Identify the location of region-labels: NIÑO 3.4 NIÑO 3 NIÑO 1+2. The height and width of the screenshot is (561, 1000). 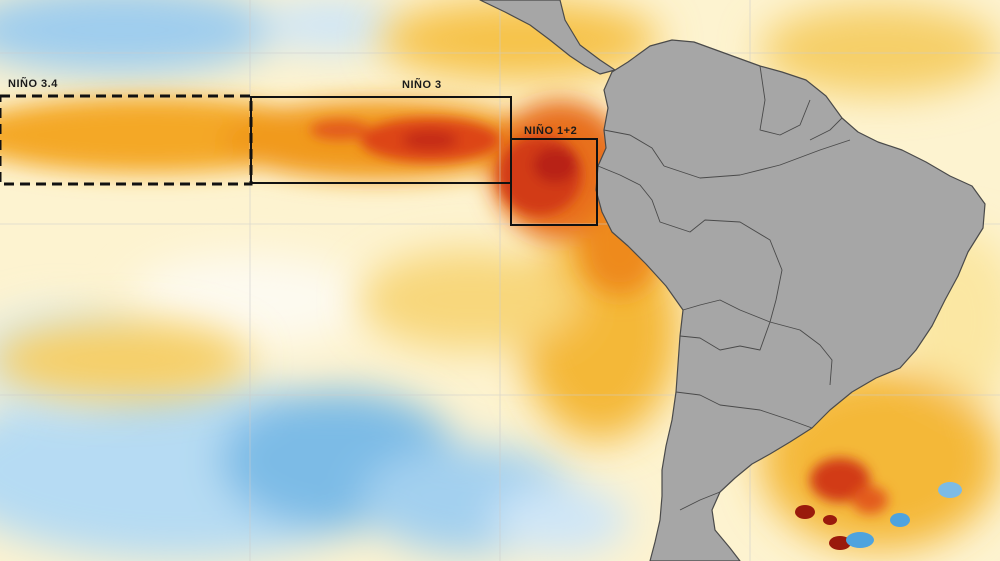
(292, 107).